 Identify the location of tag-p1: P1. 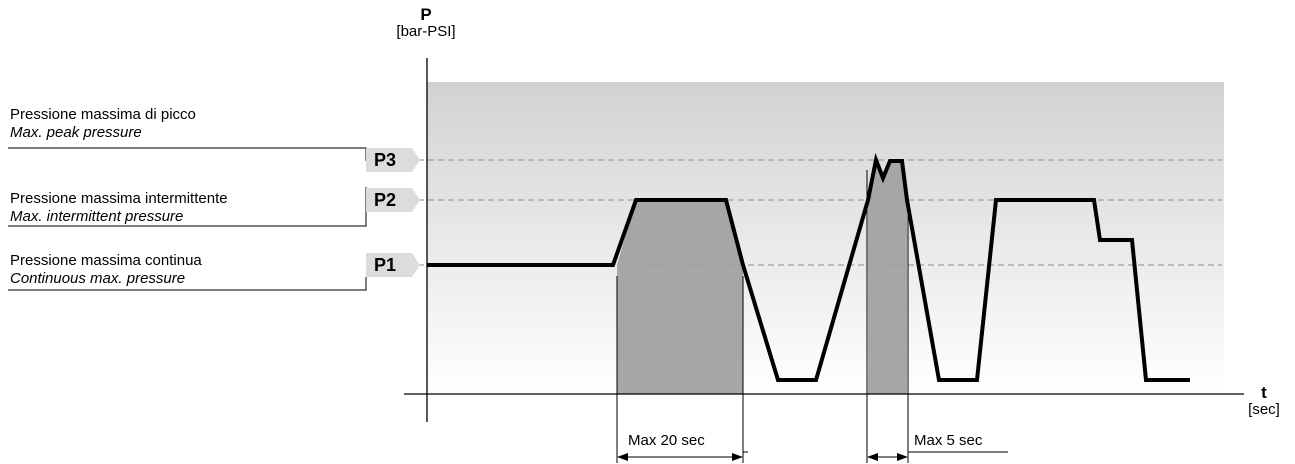
(393, 265).